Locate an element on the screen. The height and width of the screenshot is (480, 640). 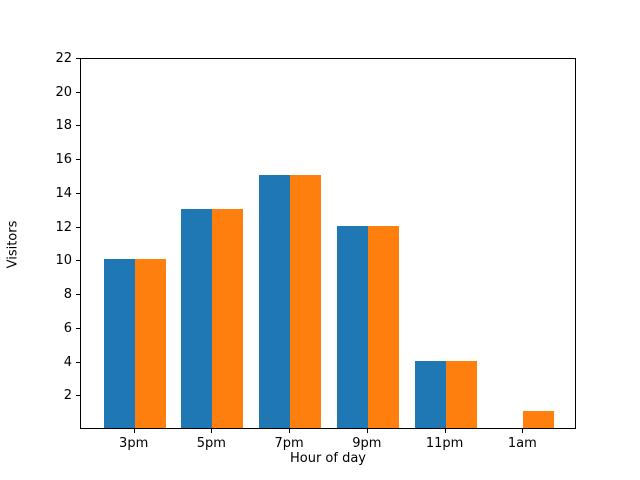
x-tick-mark-5pm is located at coordinates (212, 431).